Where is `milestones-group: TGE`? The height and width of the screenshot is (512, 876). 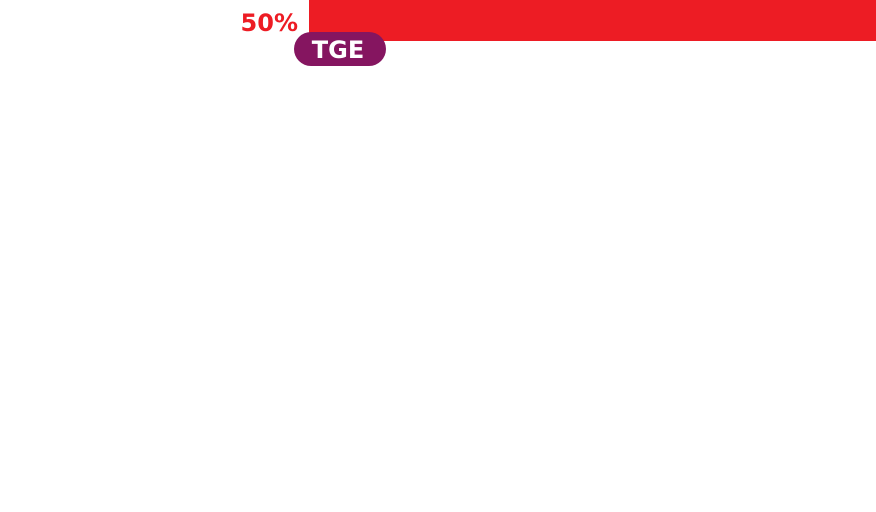
milestones-group: TGE is located at coordinates (340, 49).